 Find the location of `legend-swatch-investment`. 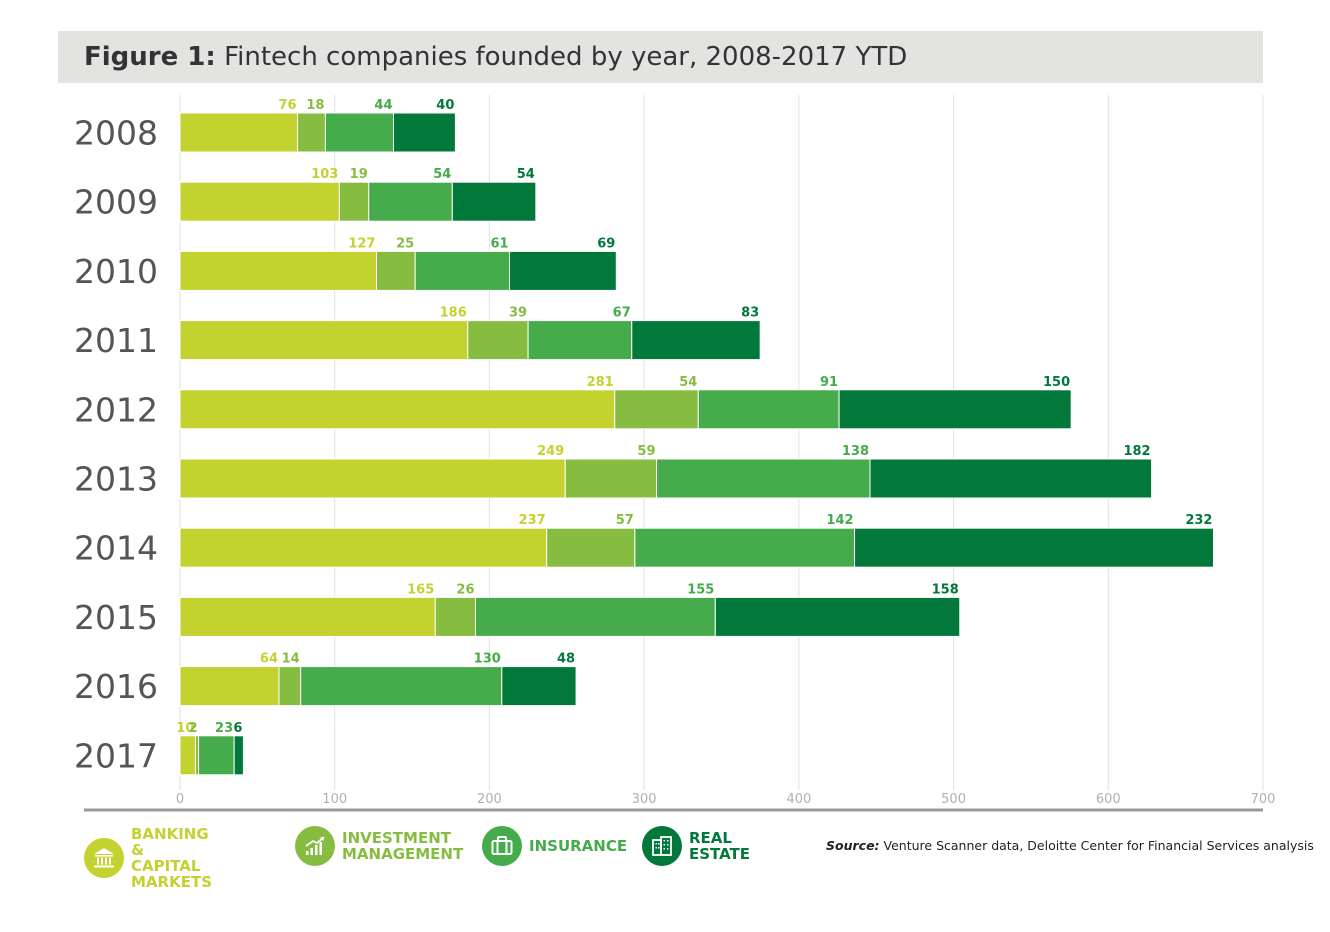

legend-swatch-investment is located at coordinates (315, 846).